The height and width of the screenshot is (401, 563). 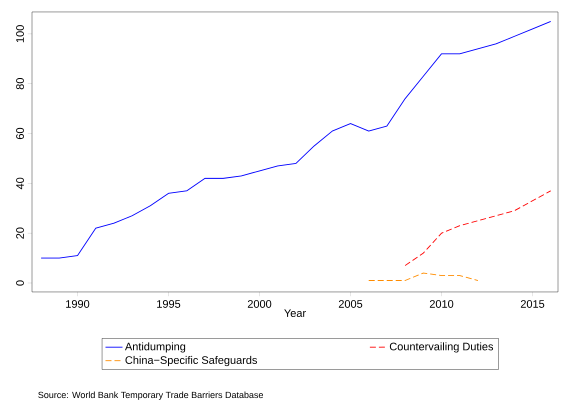 What do you see at coordinates (20, 134) in the screenshot?
I see `y-tick-label: 60` at bounding box center [20, 134].